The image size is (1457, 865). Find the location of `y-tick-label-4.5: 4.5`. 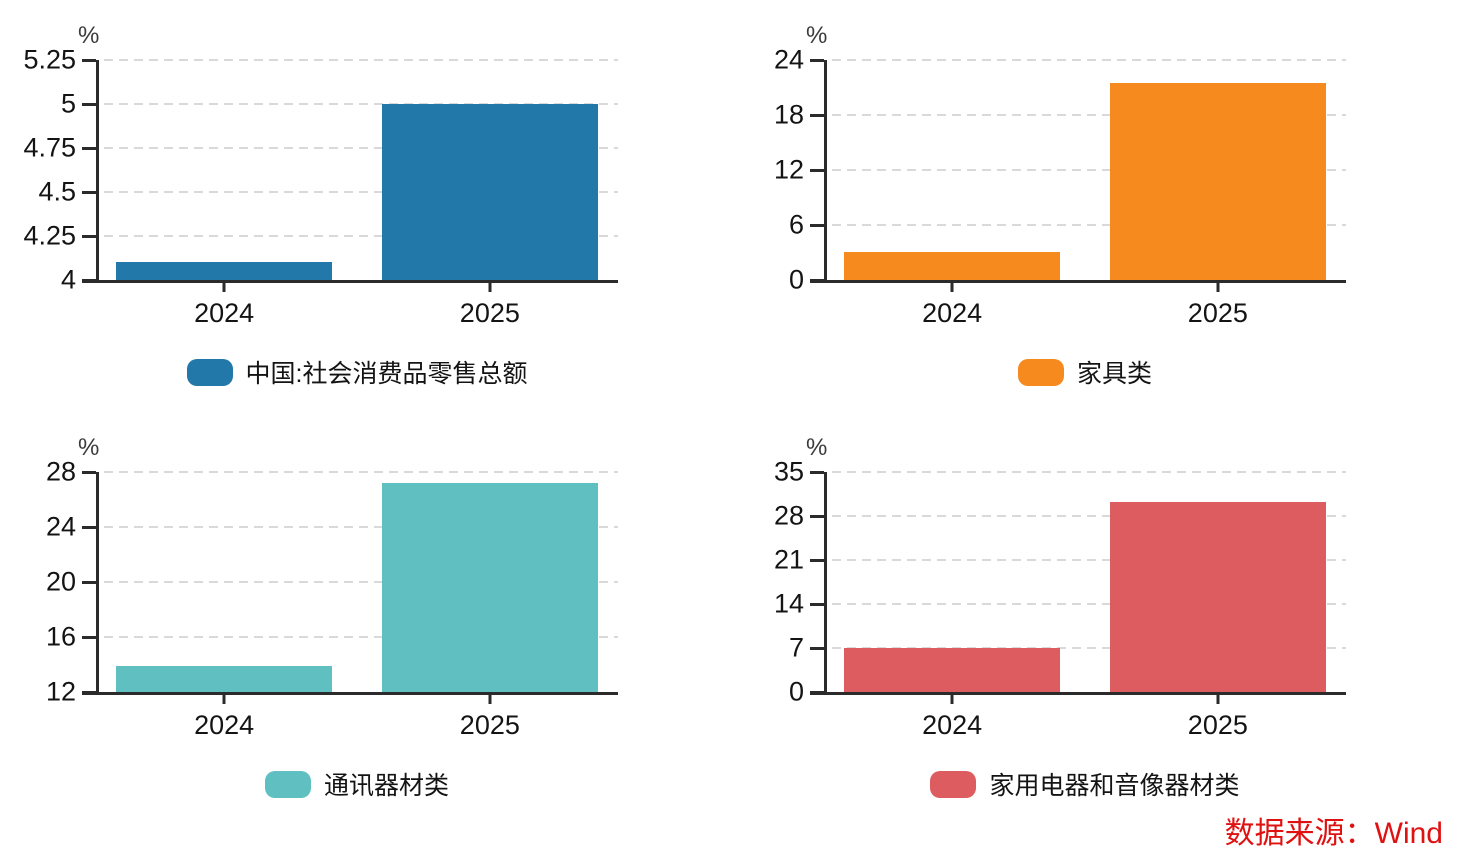

y-tick-label-4.5: 4.5 is located at coordinates (57, 191).